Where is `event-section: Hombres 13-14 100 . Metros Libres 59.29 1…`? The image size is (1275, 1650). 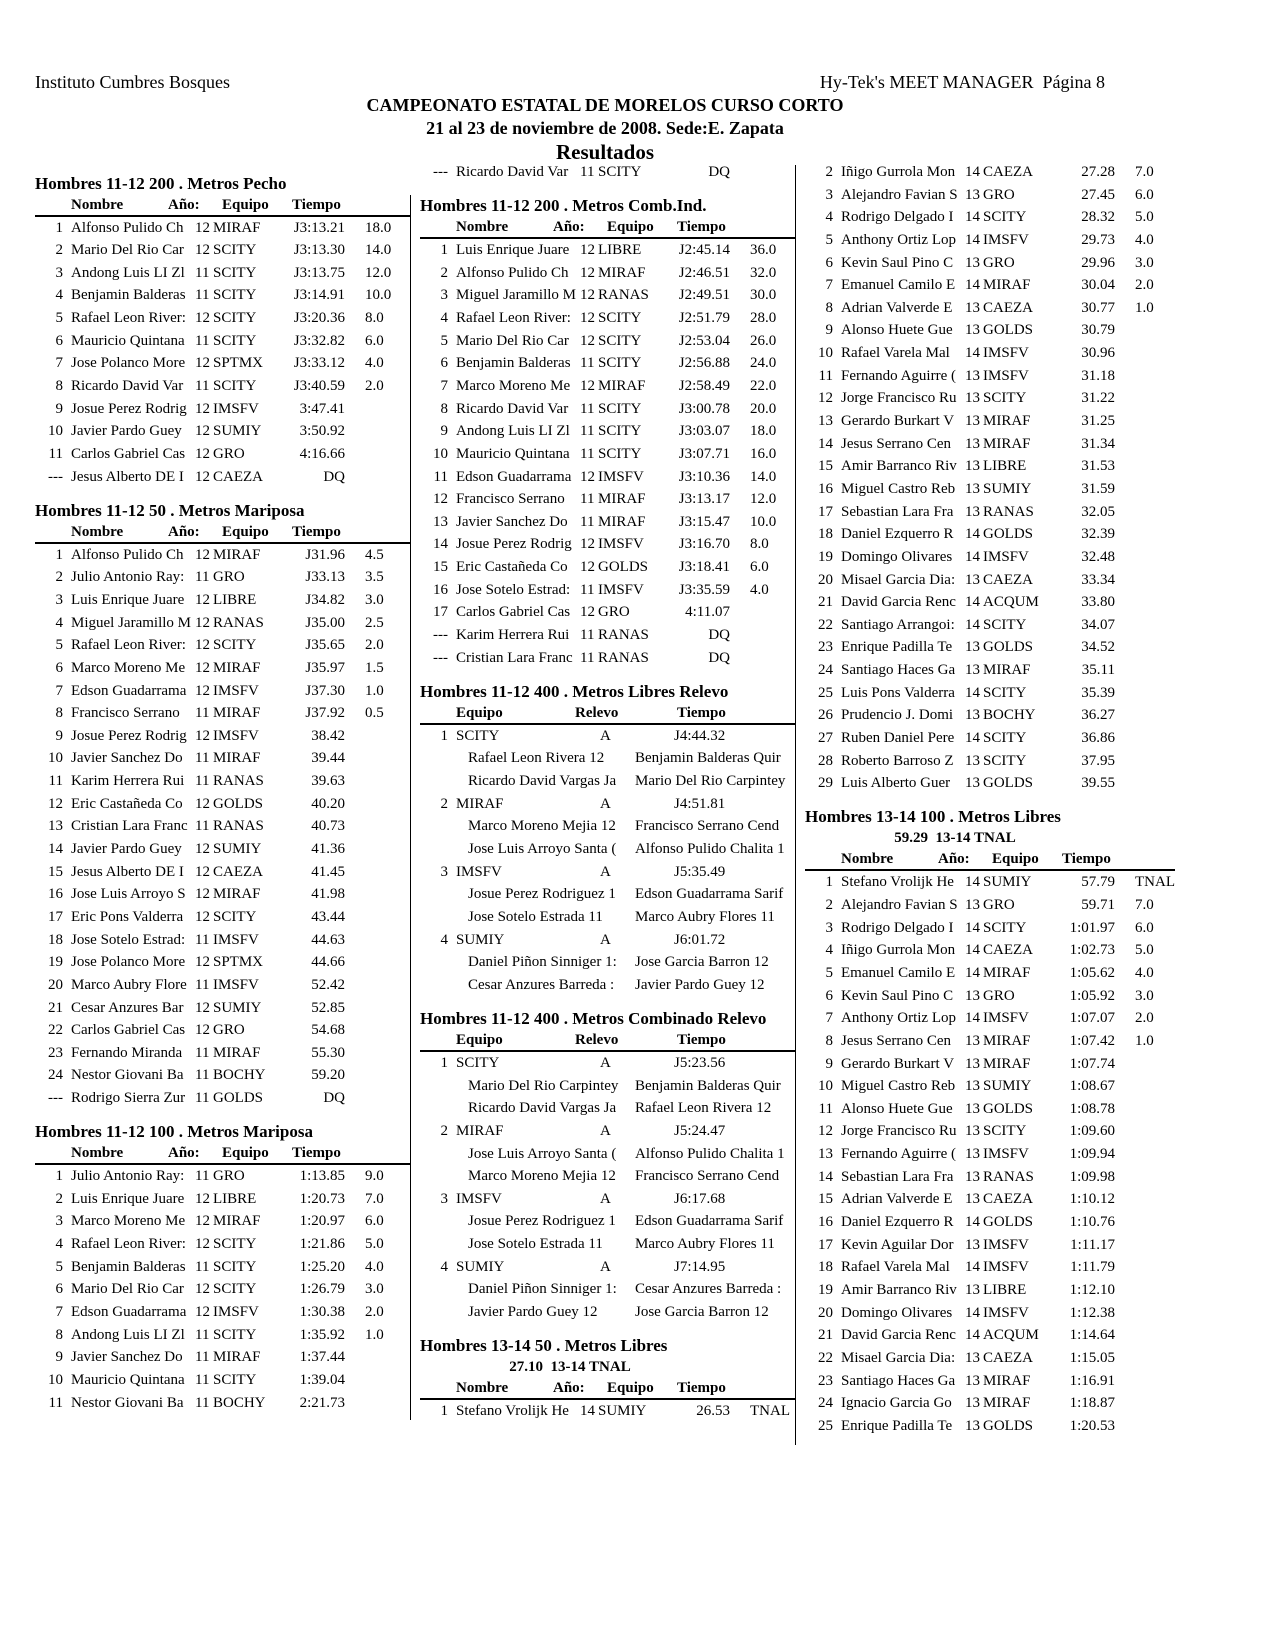 event-section: Hombres 13-14 100 . Metros Libres 59.29 1… is located at coordinates (990, 1121).